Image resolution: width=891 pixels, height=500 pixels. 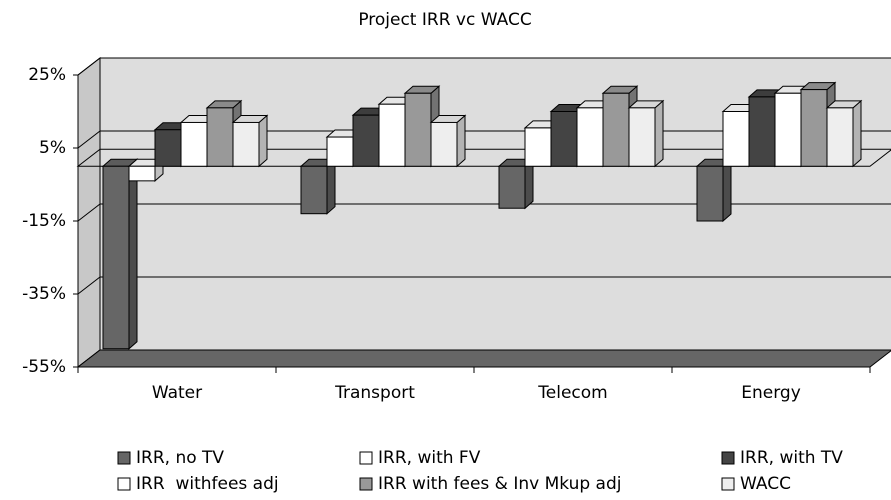 What do you see at coordinates (791, 458) in the screenshot?
I see `legend-label: IRR, with TV` at bounding box center [791, 458].